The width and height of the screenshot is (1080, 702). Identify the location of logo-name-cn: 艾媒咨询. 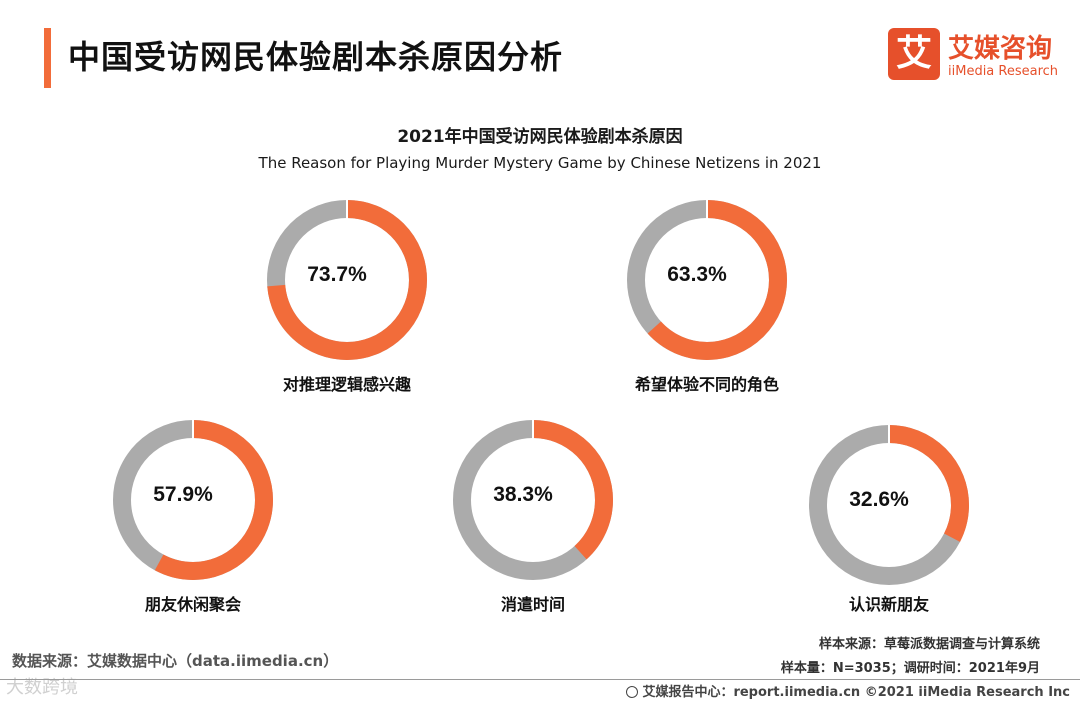
(1000, 49).